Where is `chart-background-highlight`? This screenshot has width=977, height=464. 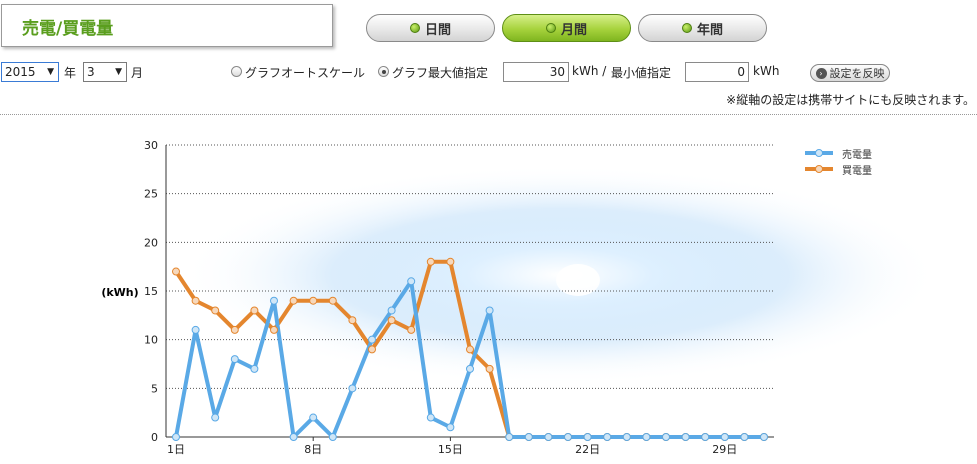
chart-background-highlight is located at coordinates (578, 280).